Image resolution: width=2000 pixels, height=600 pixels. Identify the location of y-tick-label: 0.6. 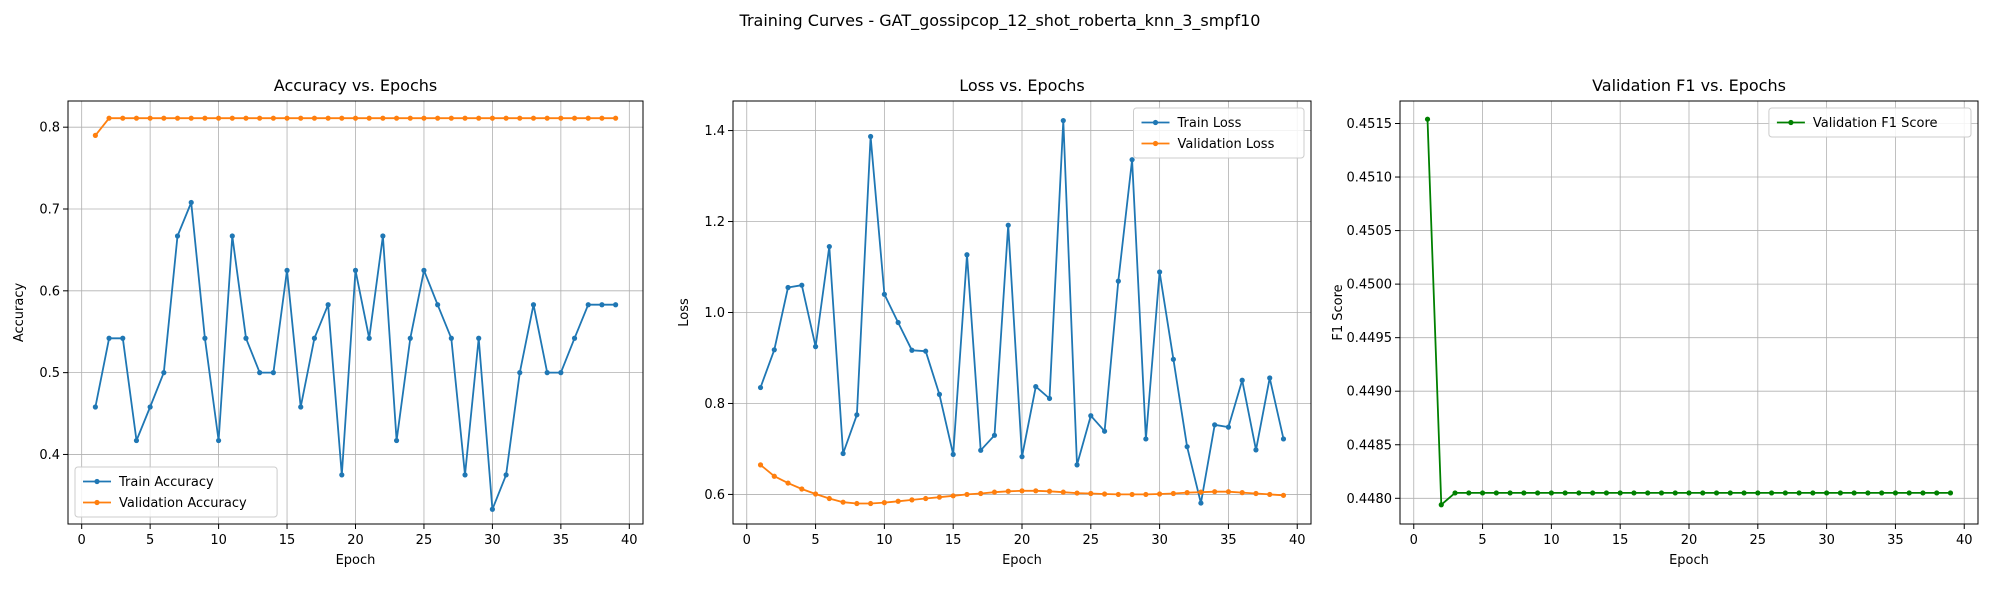
(49, 291).